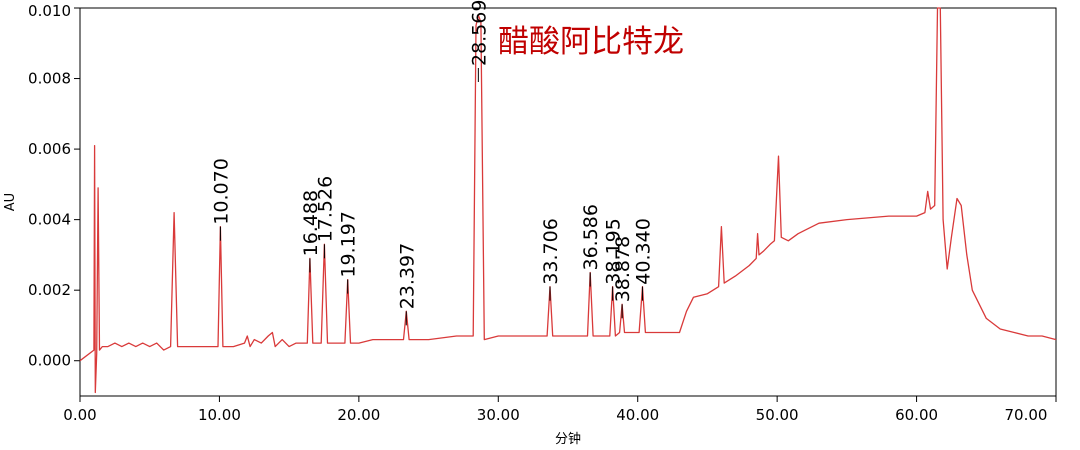 The height and width of the screenshot is (450, 1080). I want to click on x-tick-label: 40.00, so click(637, 415).